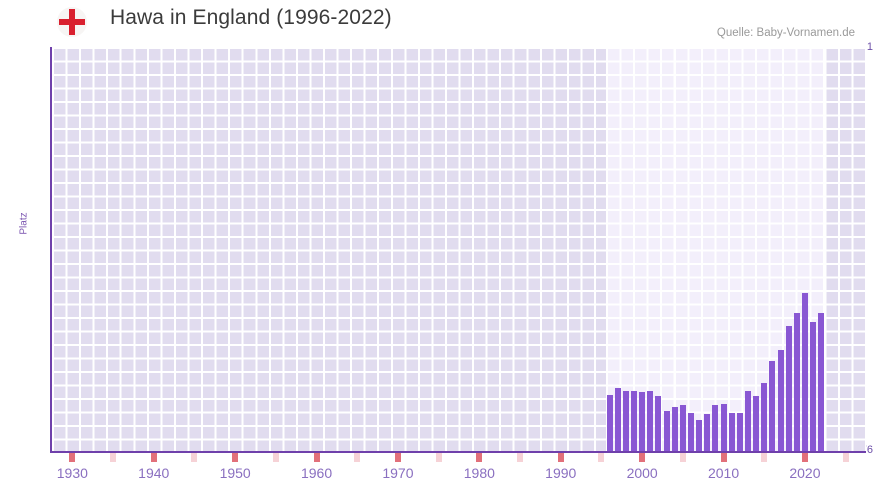 The width and height of the screenshot is (873, 492). Describe the element at coordinates (788, 389) in the screenshot. I see `bar-2018` at that location.